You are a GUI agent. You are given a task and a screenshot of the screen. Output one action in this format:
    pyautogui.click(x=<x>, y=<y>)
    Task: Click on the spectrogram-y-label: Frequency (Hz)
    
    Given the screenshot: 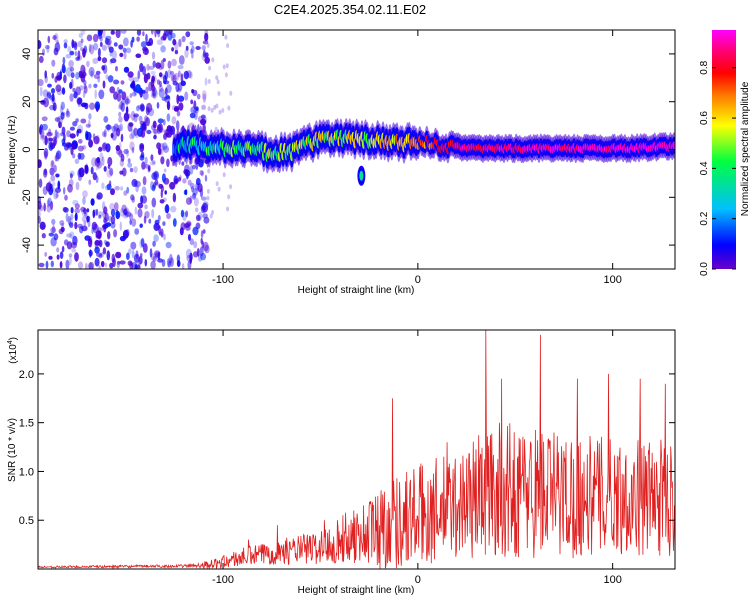 What is the action you would take?
    pyautogui.click(x=12, y=150)
    